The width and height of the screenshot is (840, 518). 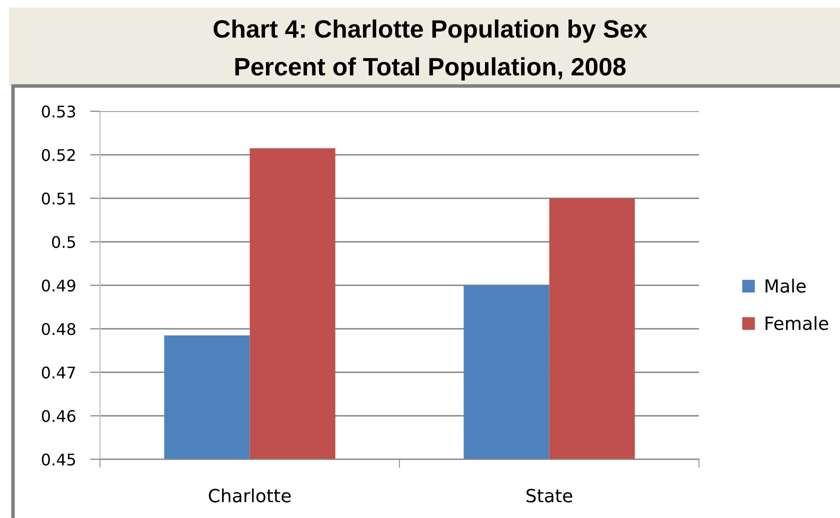 What do you see at coordinates (59, 416) in the screenshot?
I see `y-tick-label: 0.46` at bounding box center [59, 416].